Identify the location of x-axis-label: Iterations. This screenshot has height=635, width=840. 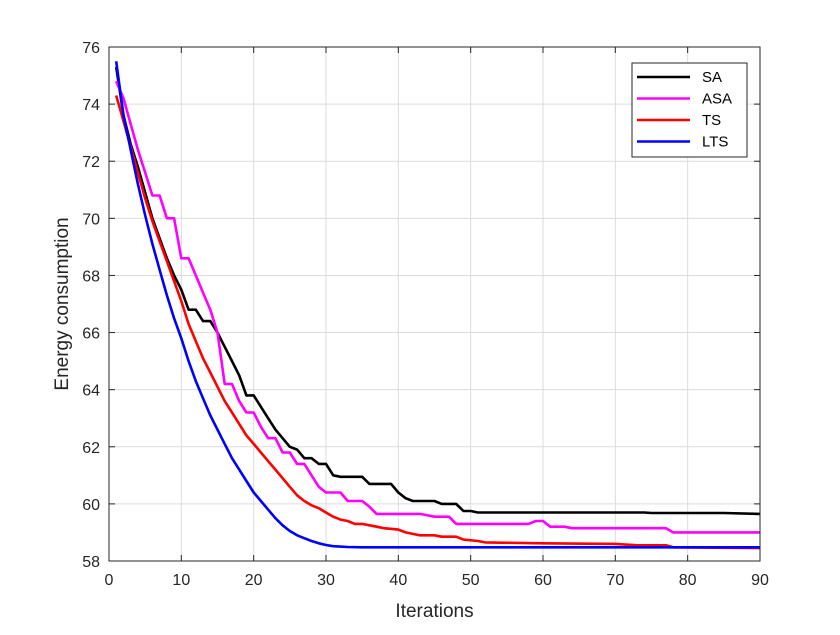
(434, 611).